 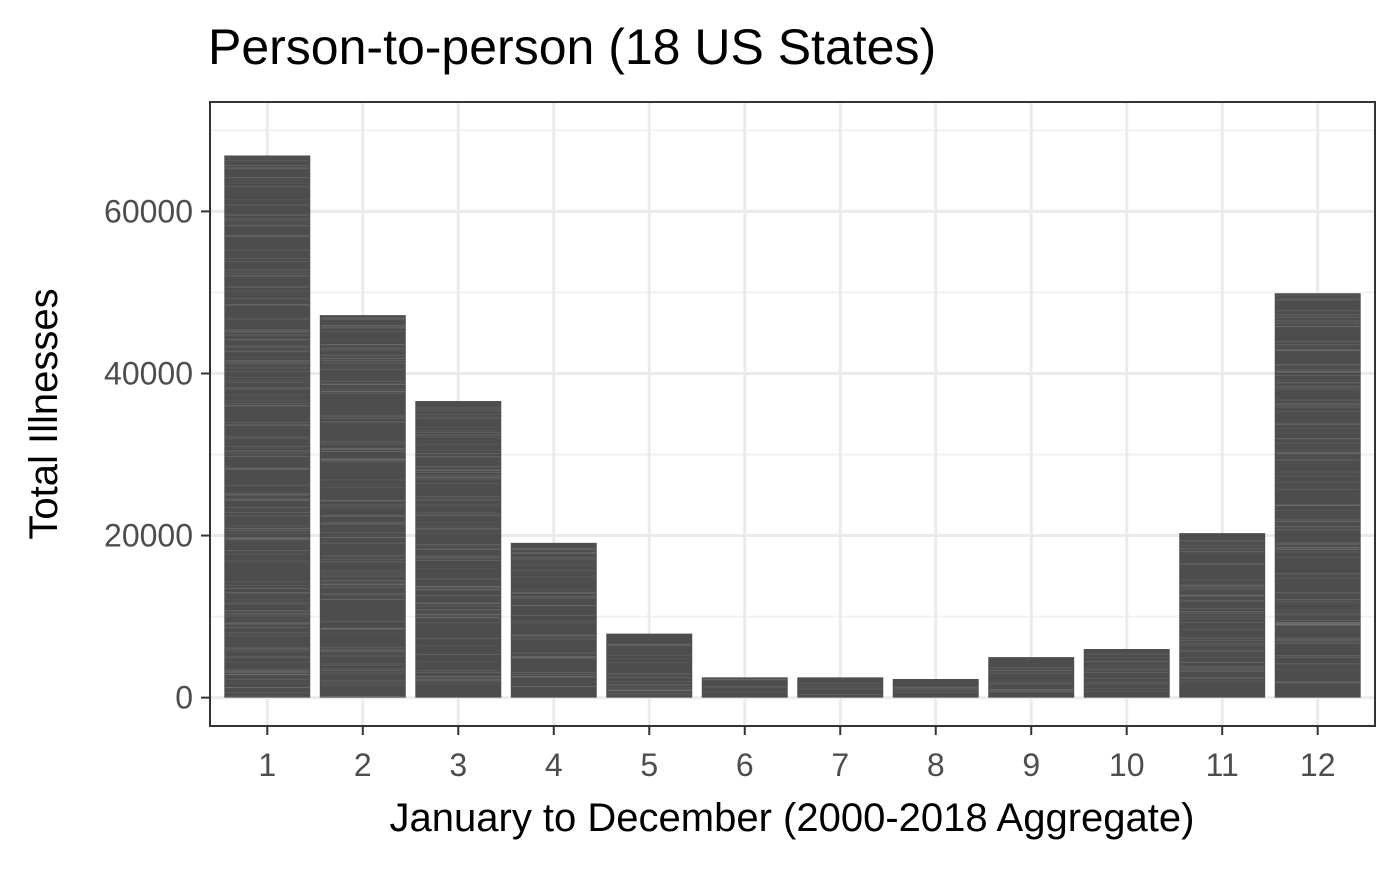 What do you see at coordinates (554, 765) in the screenshot?
I see `x-tick-label: 4` at bounding box center [554, 765].